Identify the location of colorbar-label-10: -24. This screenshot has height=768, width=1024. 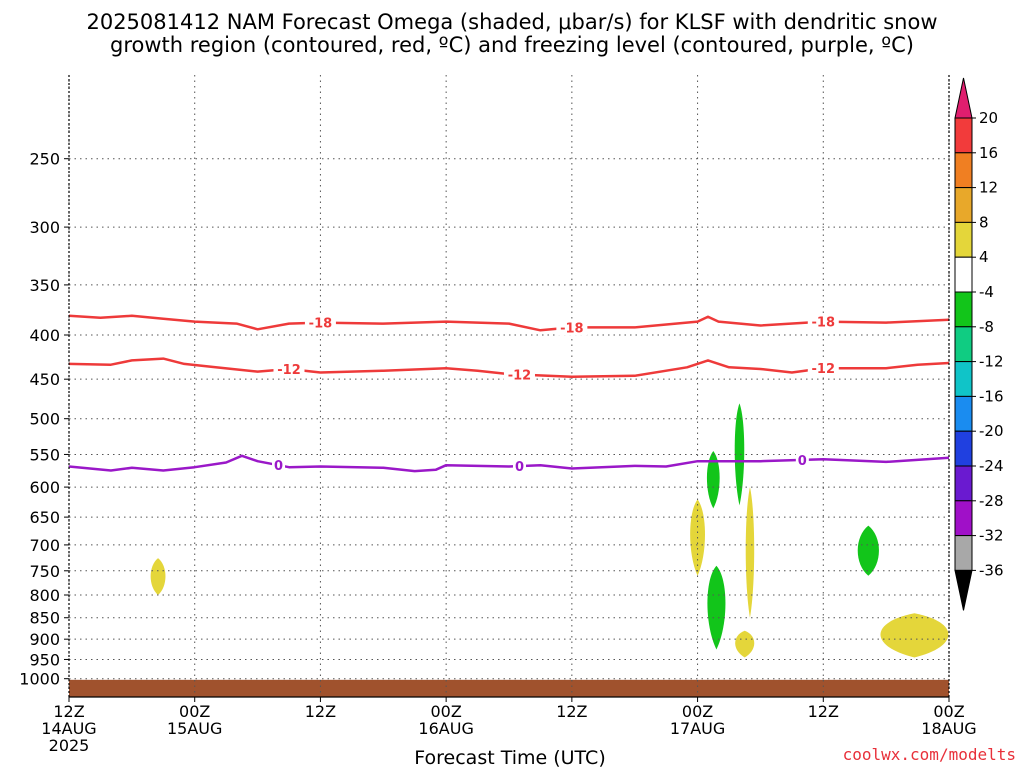
(991, 466).